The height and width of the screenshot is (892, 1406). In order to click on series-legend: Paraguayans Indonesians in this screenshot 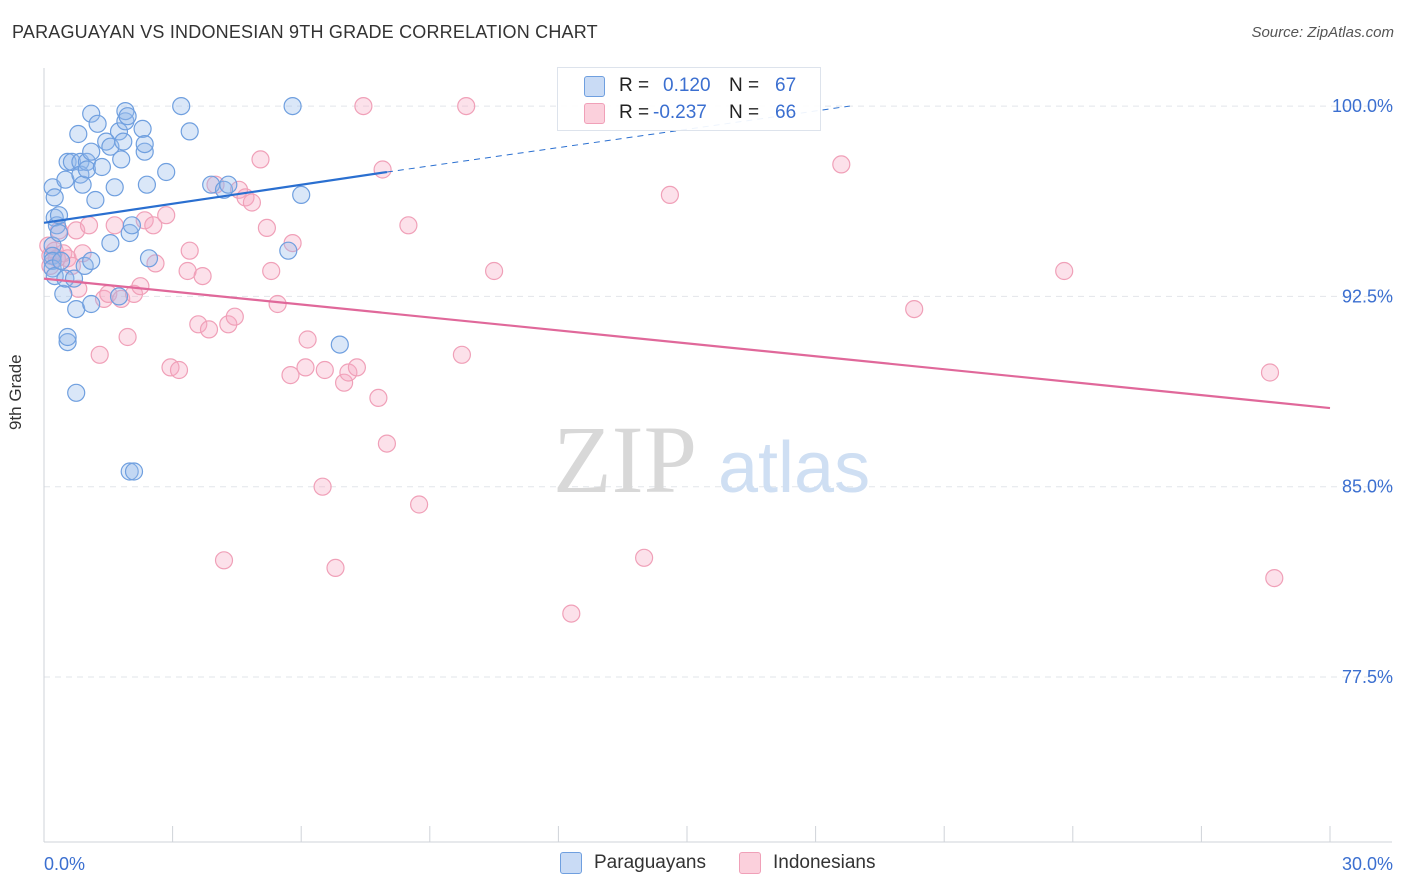, I will do `click(703, 865)`.